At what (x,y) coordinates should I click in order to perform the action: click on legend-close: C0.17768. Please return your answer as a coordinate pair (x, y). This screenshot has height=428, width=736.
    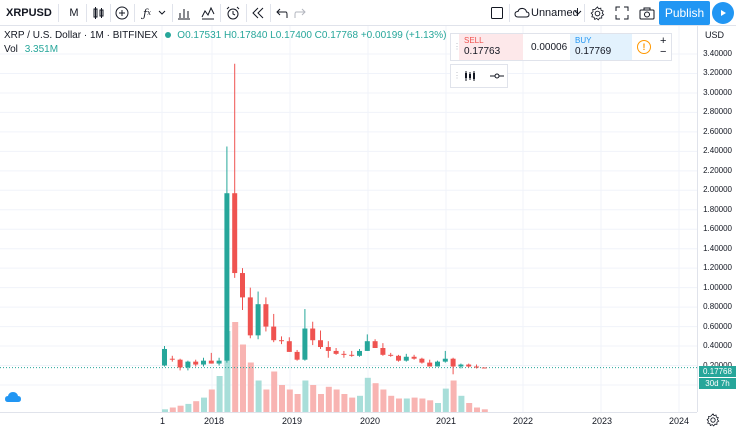
    Looking at the image, I should click on (336, 35).